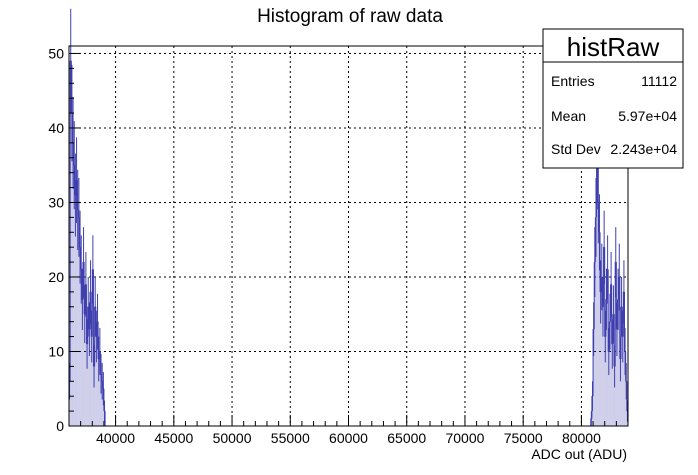 This screenshot has width=698, height=475. What do you see at coordinates (232, 438) in the screenshot?
I see `x-tick-label: 50000` at bounding box center [232, 438].